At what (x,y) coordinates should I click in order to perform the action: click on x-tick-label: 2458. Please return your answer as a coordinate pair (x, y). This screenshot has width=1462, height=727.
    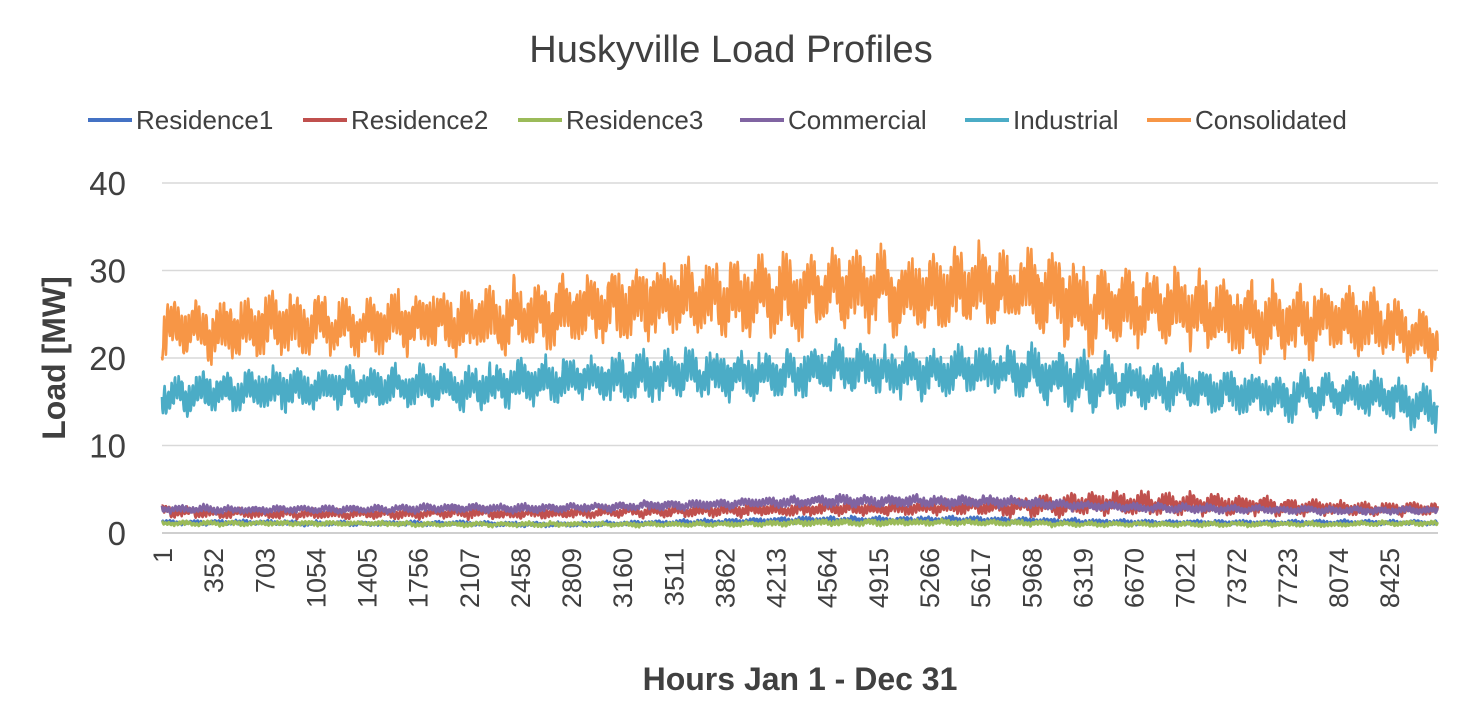
    Looking at the image, I should click on (521, 578).